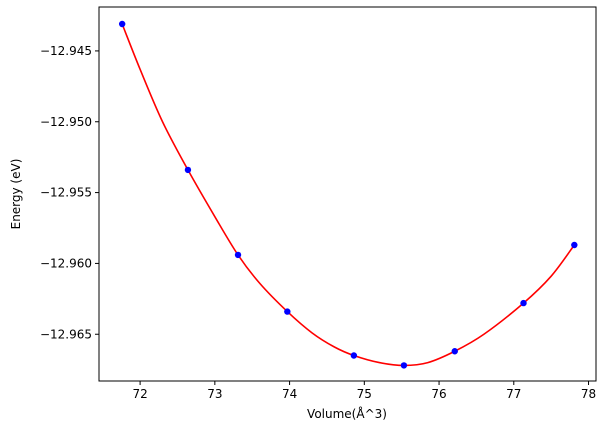 This screenshot has width=605, height=433. I want to click on x-tick-label: 76, so click(438, 394).